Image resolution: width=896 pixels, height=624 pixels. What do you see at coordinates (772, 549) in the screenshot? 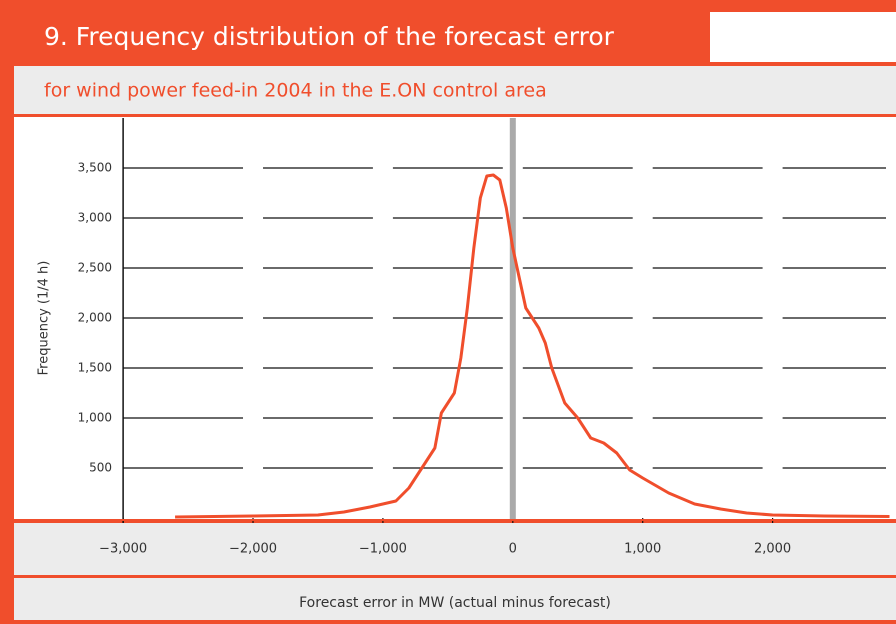
I see `x-tick-label: 2,000` at bounding box center [772, 549].